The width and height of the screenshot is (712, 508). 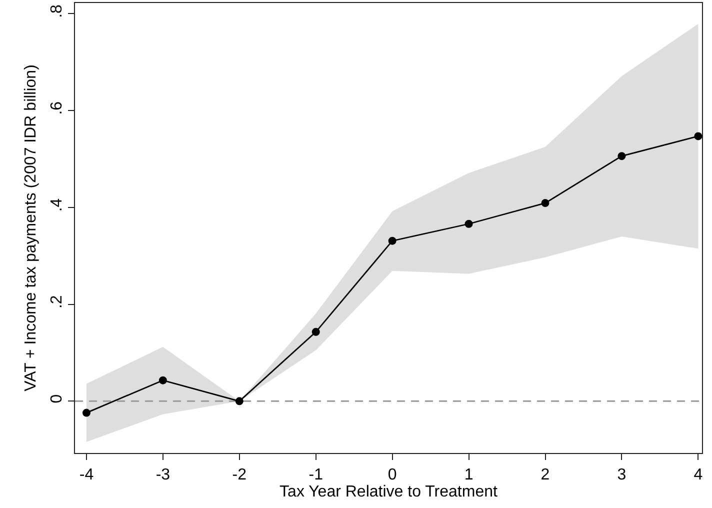 I want to click on y-tick-label: .4, so click(x=57, y=205).